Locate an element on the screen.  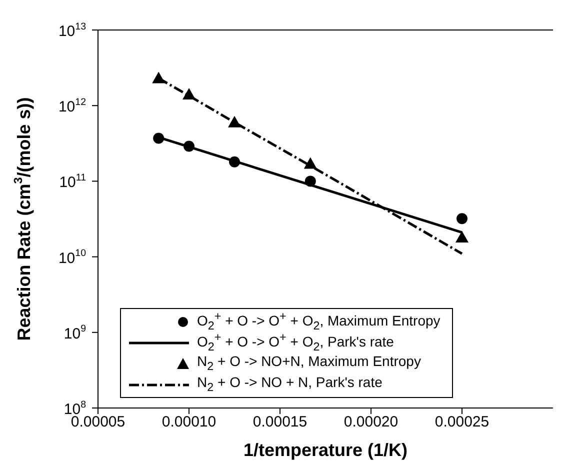
x-tick-label: 0.00020 is located at coordinates (371, 422).